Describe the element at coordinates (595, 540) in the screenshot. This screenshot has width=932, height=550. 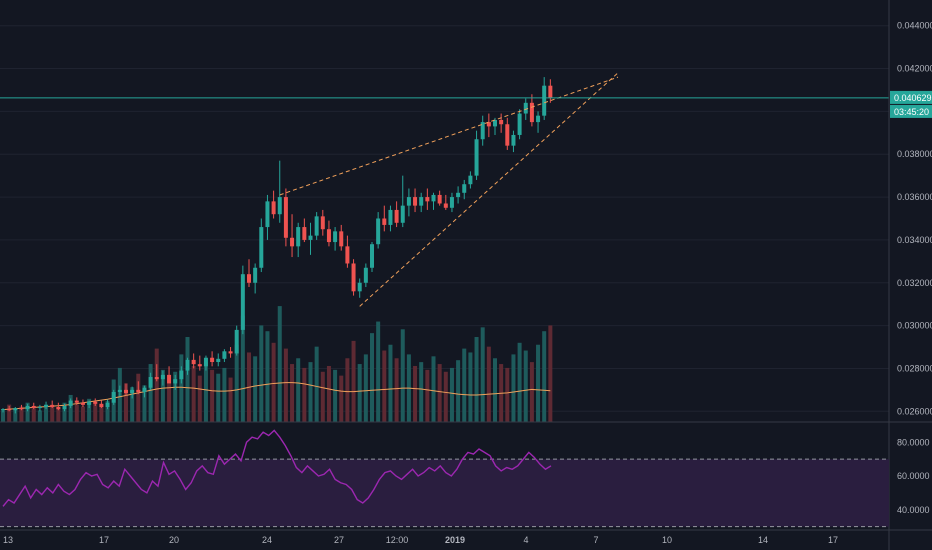
I see `time-tick-label: 7` at that location.